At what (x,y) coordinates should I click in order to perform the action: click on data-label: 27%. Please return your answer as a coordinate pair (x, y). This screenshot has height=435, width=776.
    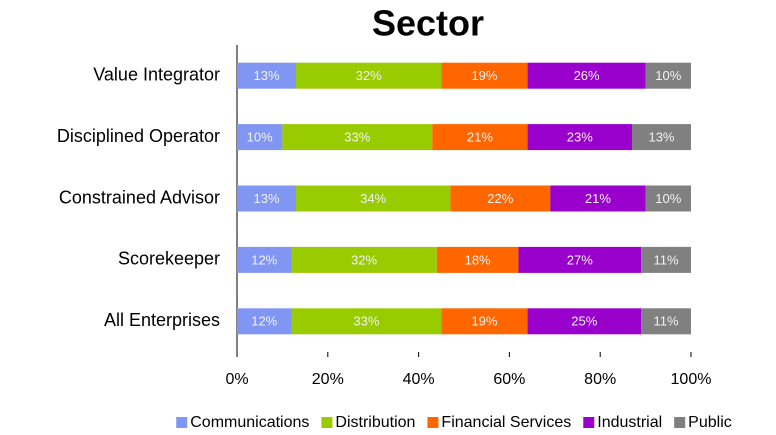
    Looking at the image, I should click on (580, 259).